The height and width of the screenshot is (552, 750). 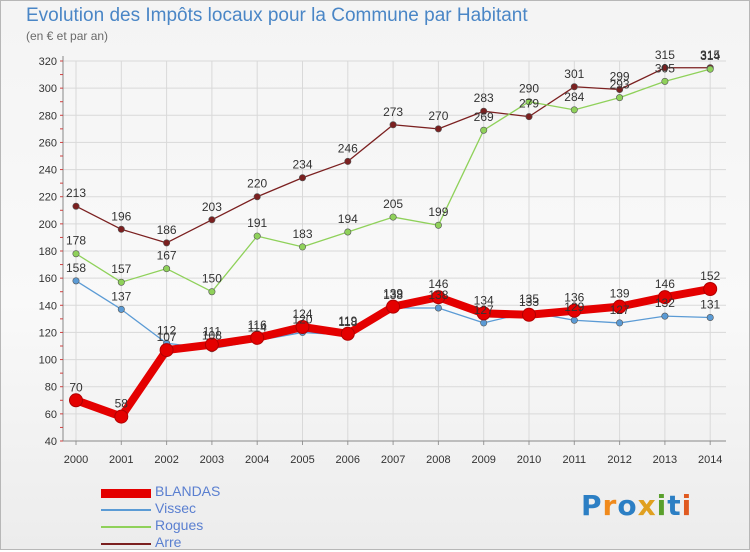 I want to click on data-label-vissec: 127, so click(x=620, y=310).